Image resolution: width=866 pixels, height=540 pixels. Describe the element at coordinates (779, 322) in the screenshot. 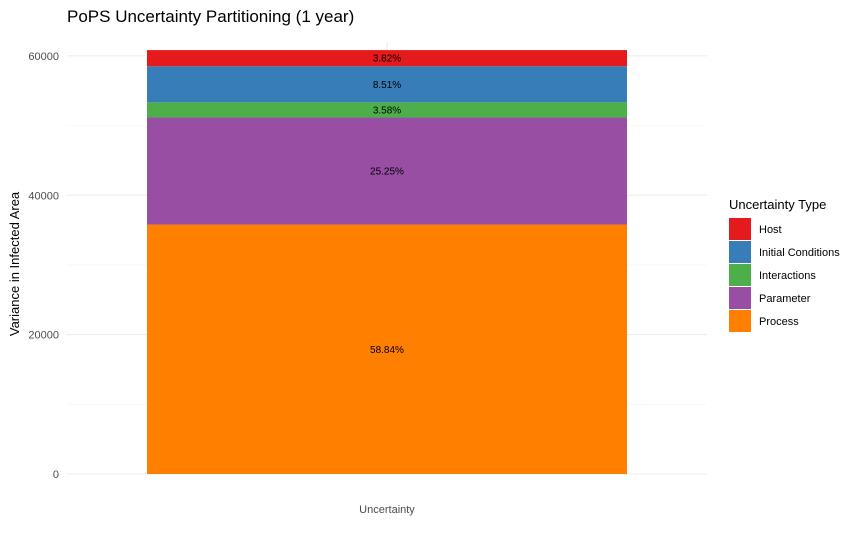

I see `legend-label-process: Process` at that location.